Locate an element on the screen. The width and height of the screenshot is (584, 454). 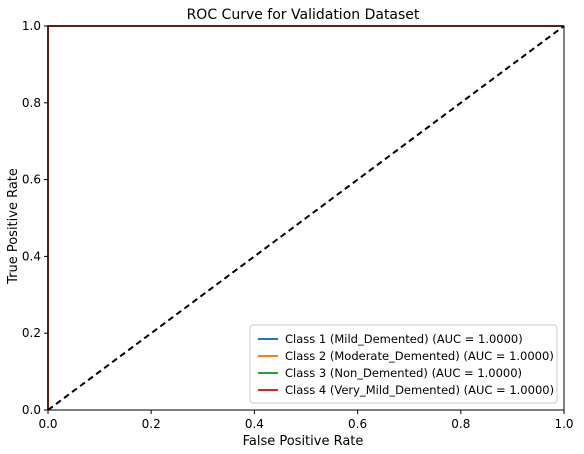
legend-label-class-3: Class 3 (Non_Demented) (AUC = 1.0000) is located at coordinates (403, 373).